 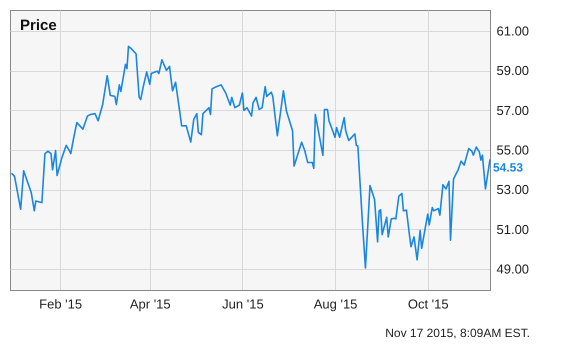 I want to click on x-tick-label: Oct '15, so click(x=428, y=304).